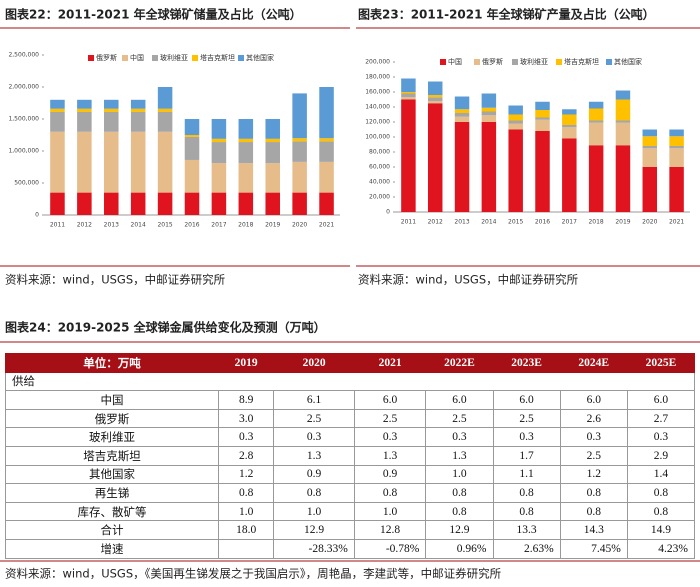 The image size is (700, 587). I want to click on table-cell: 7.45%, so click(593, 548).